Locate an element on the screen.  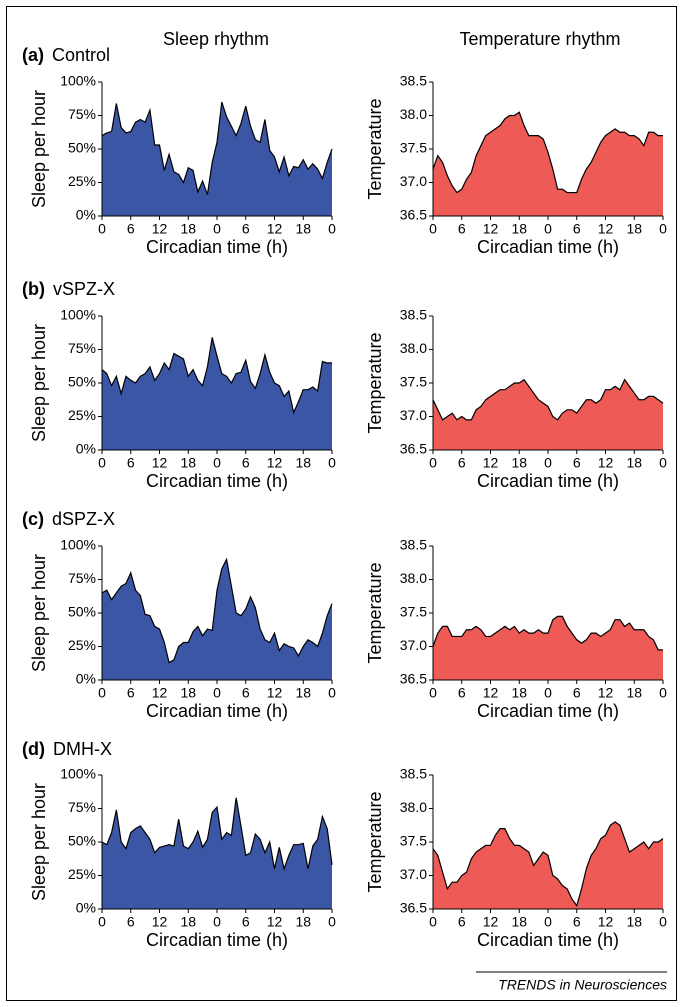
panel-name: DMH-X is located at coordinates (82, 749).